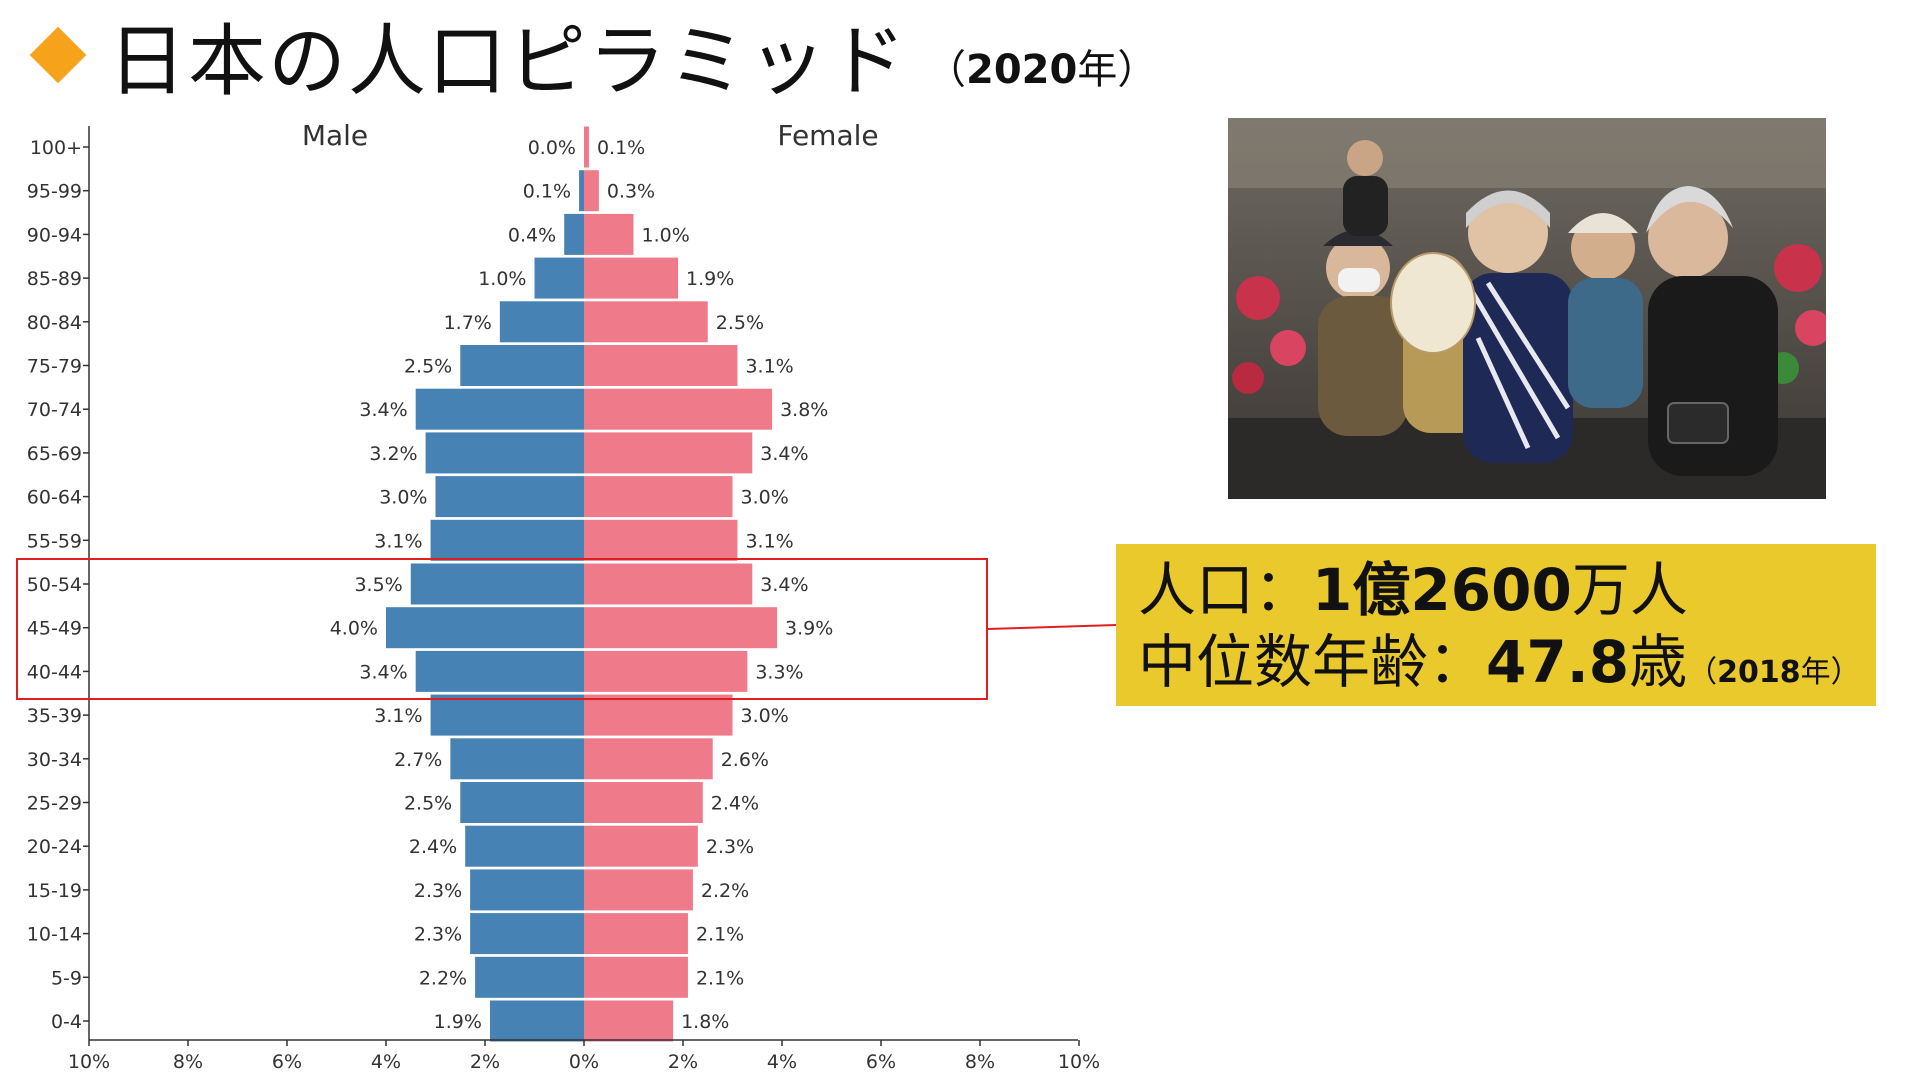 The image size is (1920, 1080). Describe the element at coordinates (745, 760) in the screenshot. I see `female-value-label-30-34: 2.6%` at that location.